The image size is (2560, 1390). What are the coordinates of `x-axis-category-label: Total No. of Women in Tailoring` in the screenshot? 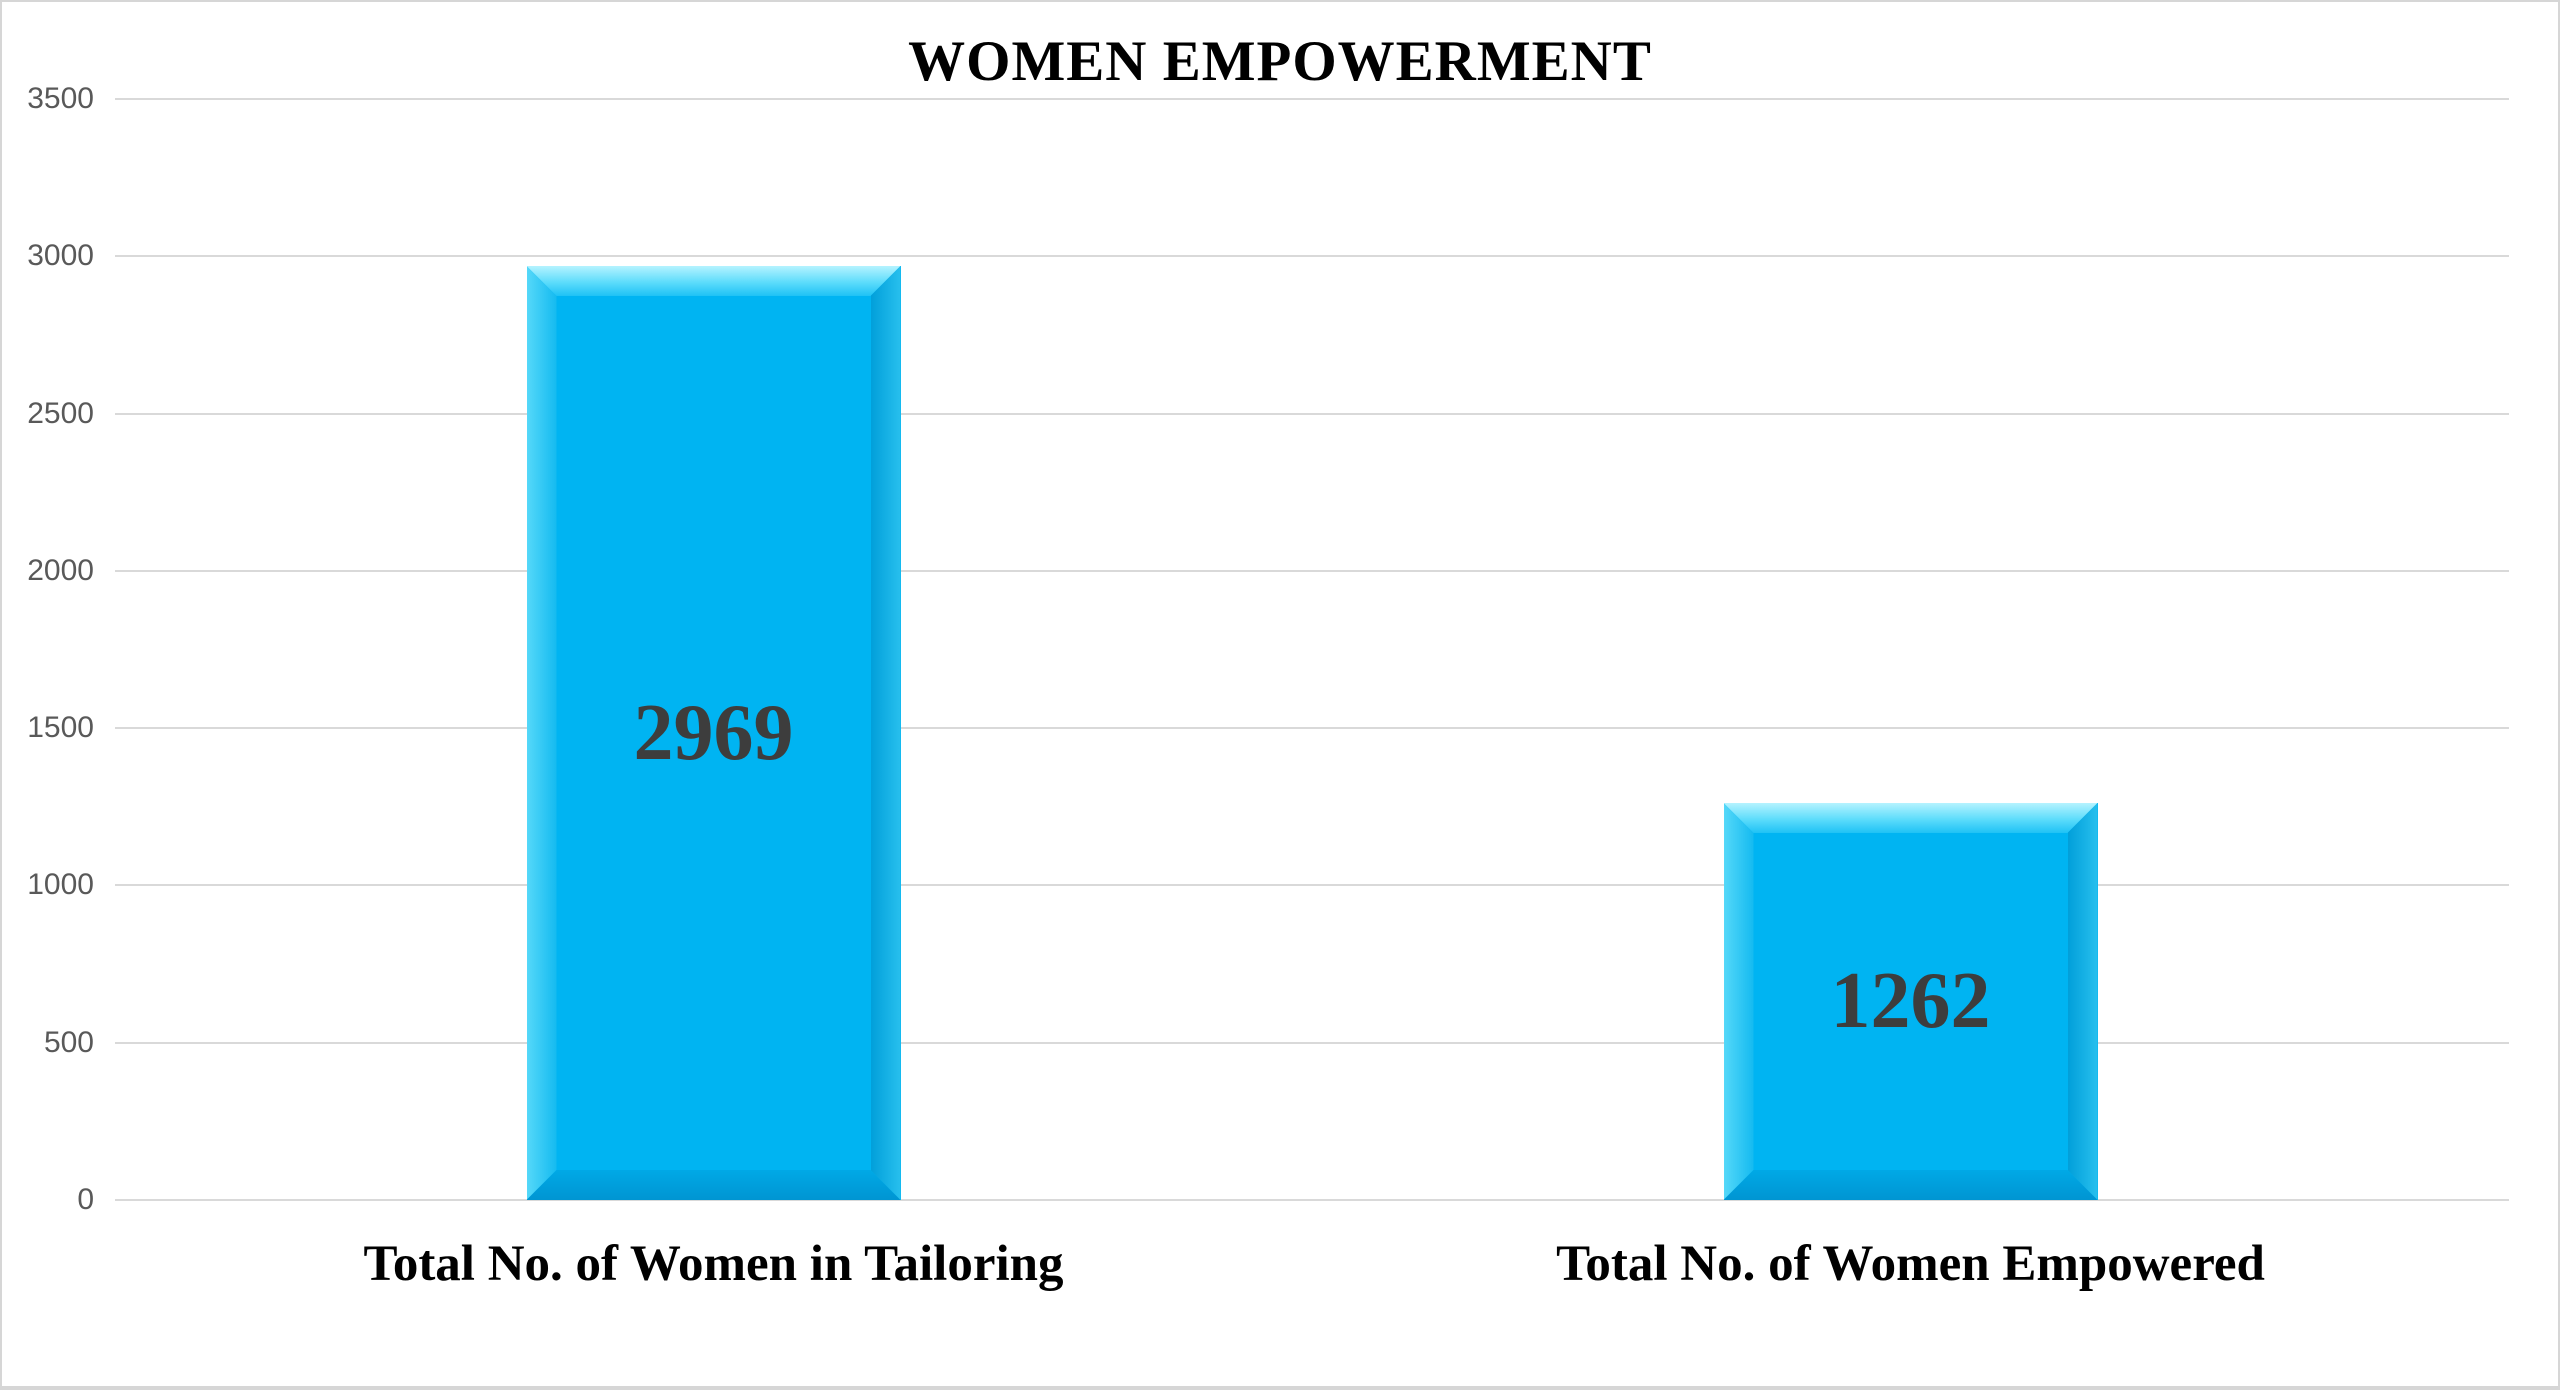 It's located at (713, 1264).